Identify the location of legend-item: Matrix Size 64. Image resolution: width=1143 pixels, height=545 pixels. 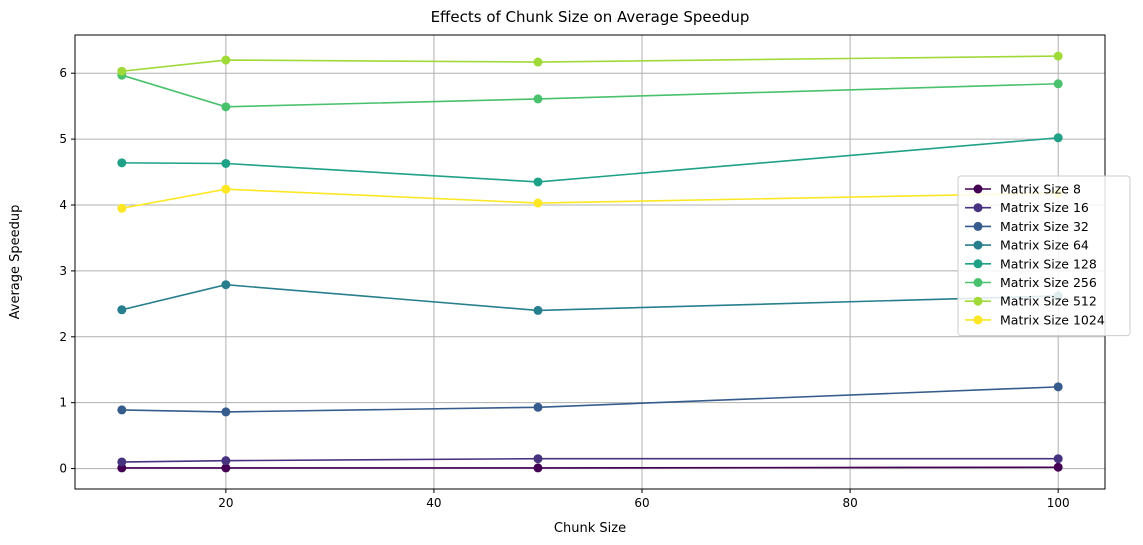
(1027, 245).